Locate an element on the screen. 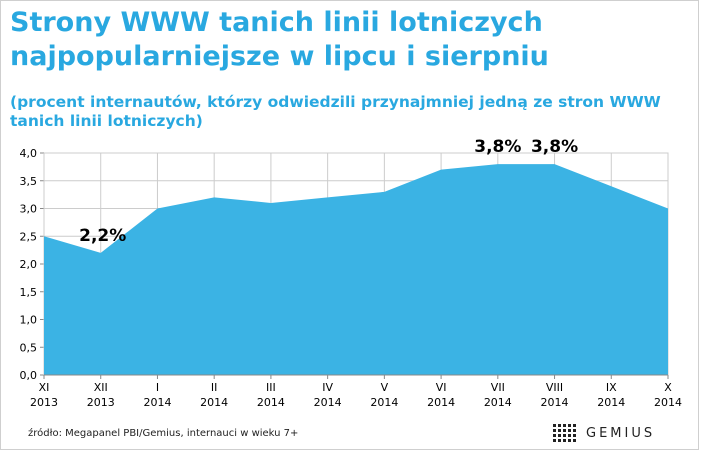  x-tick-label-month: II is located at coordinates (214, 387).